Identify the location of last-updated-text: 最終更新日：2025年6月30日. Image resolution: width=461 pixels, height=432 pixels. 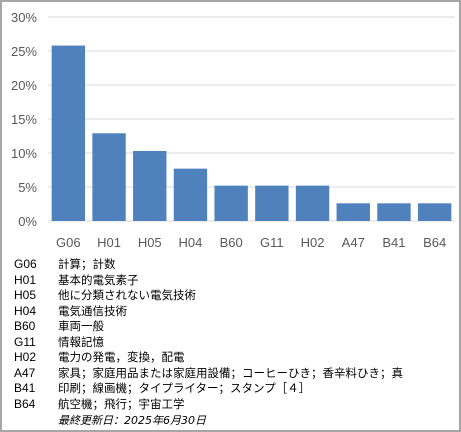
(132, 420).